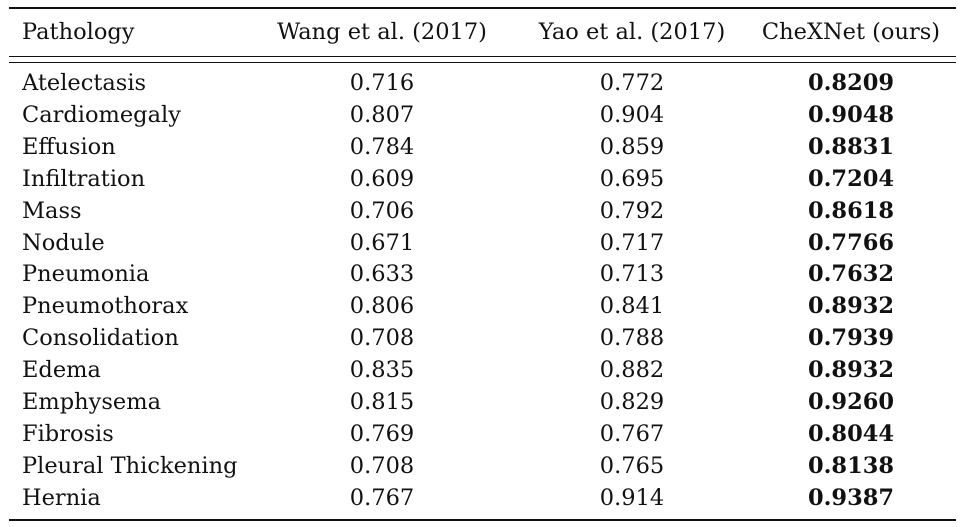  Describe the element at coordinates (482, 147) in the screenshot. I see `table-row: Effusion 0.784 0.859 0.8831` at that location.